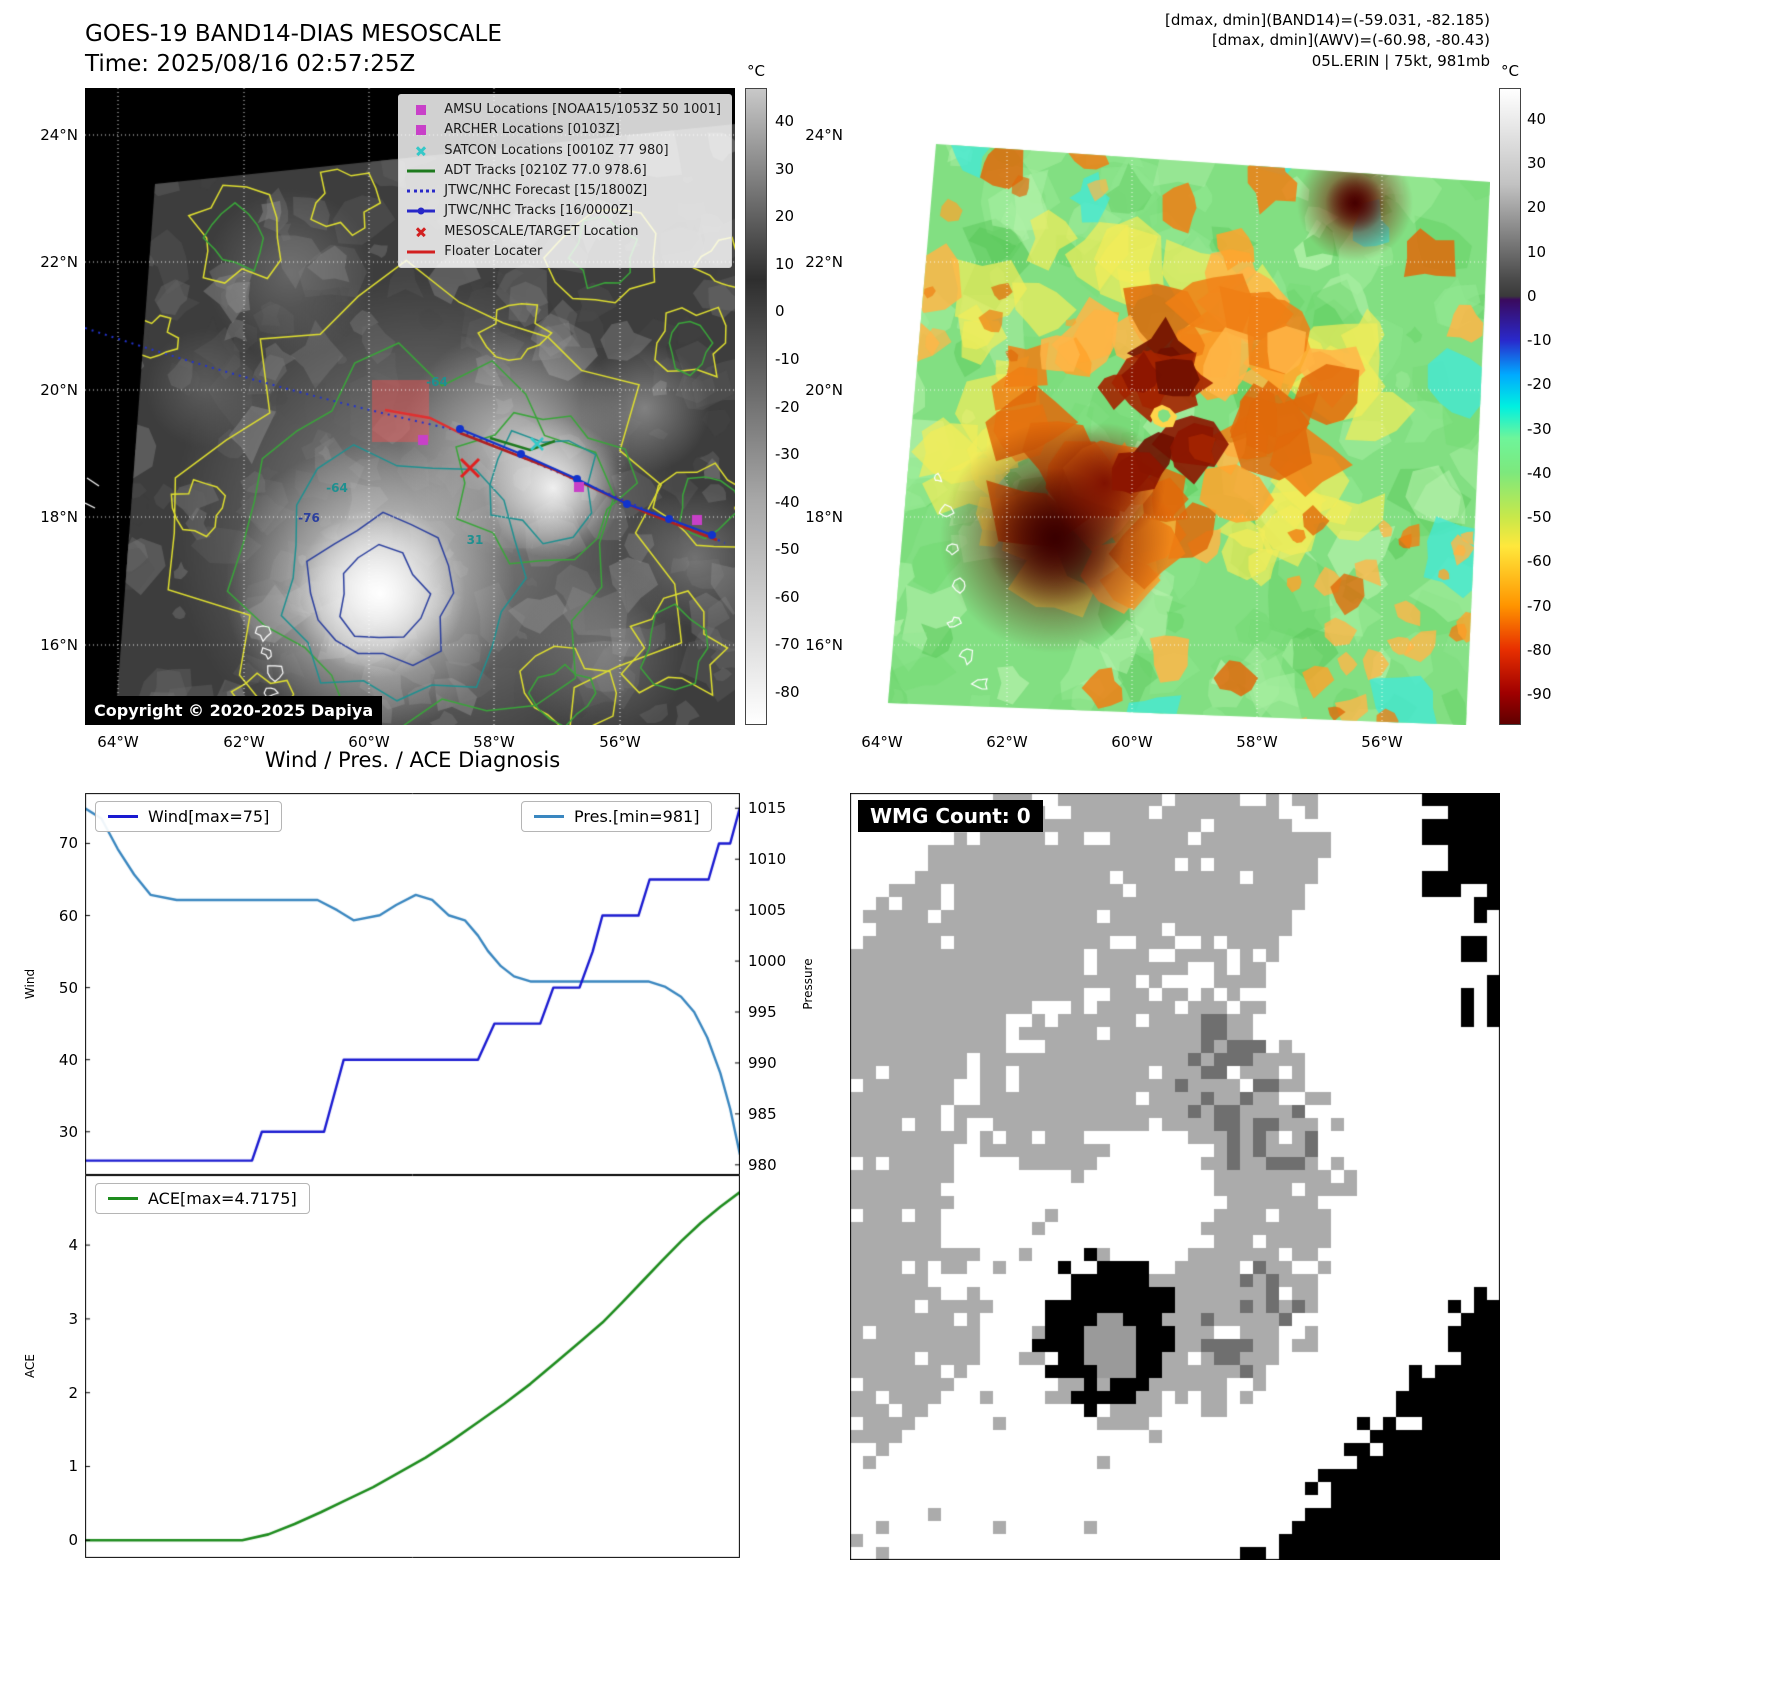  I want to click on awv-color-ir-map, so click(1170, 406).